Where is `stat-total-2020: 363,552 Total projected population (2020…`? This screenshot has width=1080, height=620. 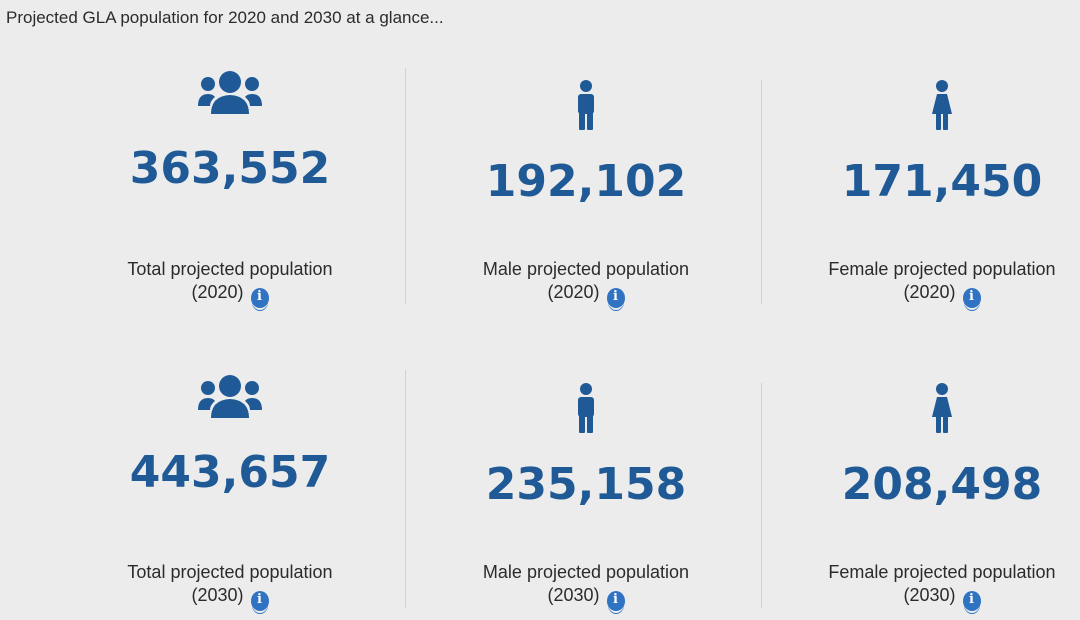
stat-total-2020: 363,552 Total projected population (2020… is located at coordinates (230, 190).